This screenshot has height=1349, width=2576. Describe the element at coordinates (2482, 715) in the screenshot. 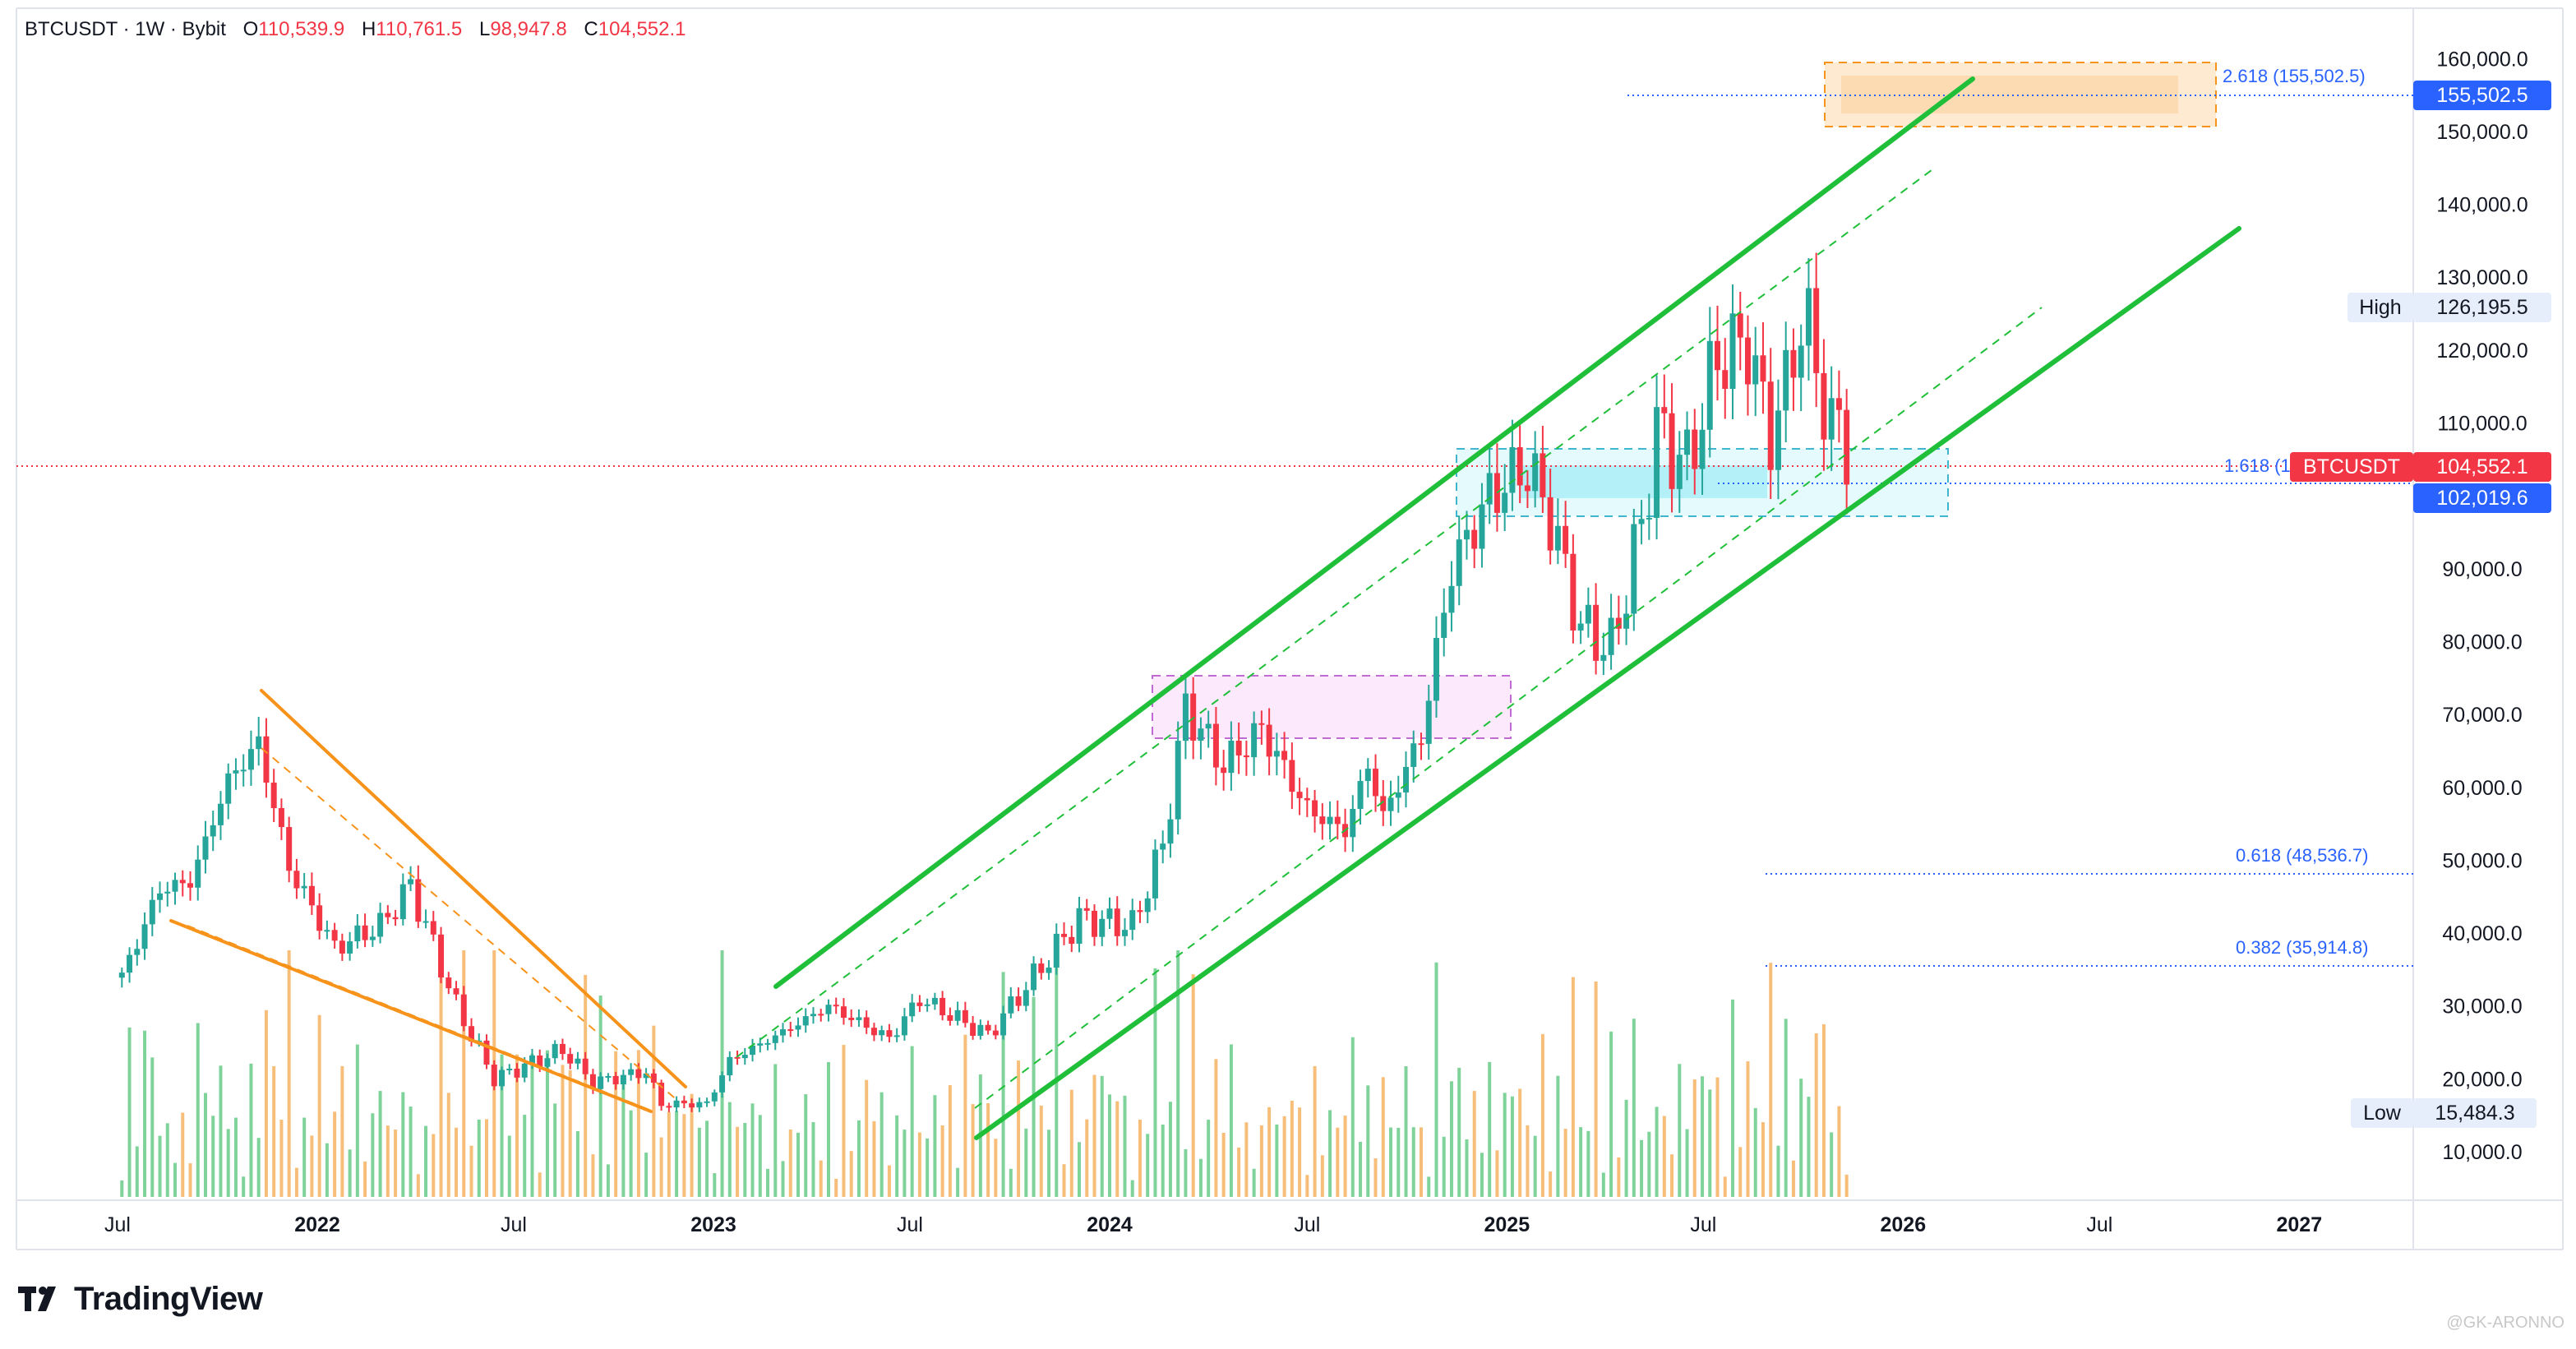

I see `price-tick-label: 70,000.0` at that location.